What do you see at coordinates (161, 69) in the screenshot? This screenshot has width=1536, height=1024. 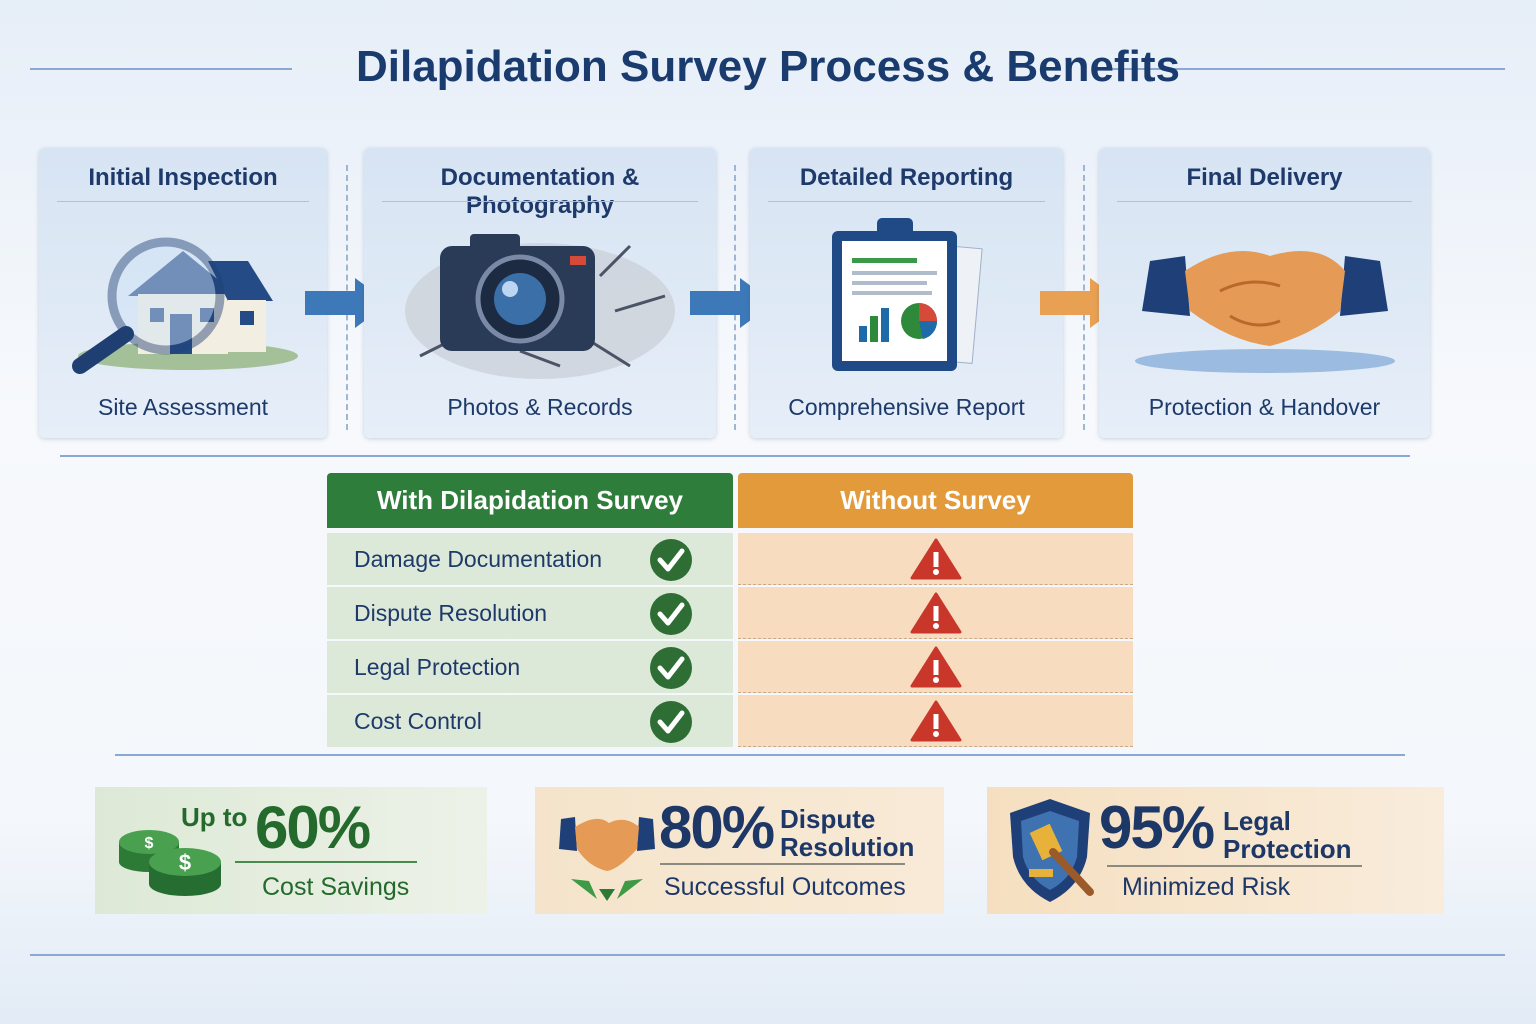 I see `title-rule-left` at bounding box center [161, 69].